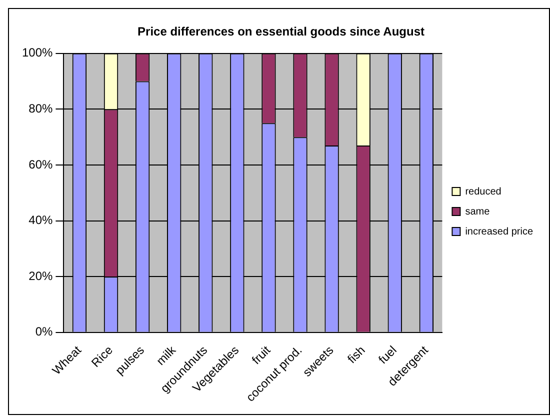  What do you see at coordinates (261, 355) in the screenshot?
I see `x-tick-label: fruit` at bounding box center [261, 355].